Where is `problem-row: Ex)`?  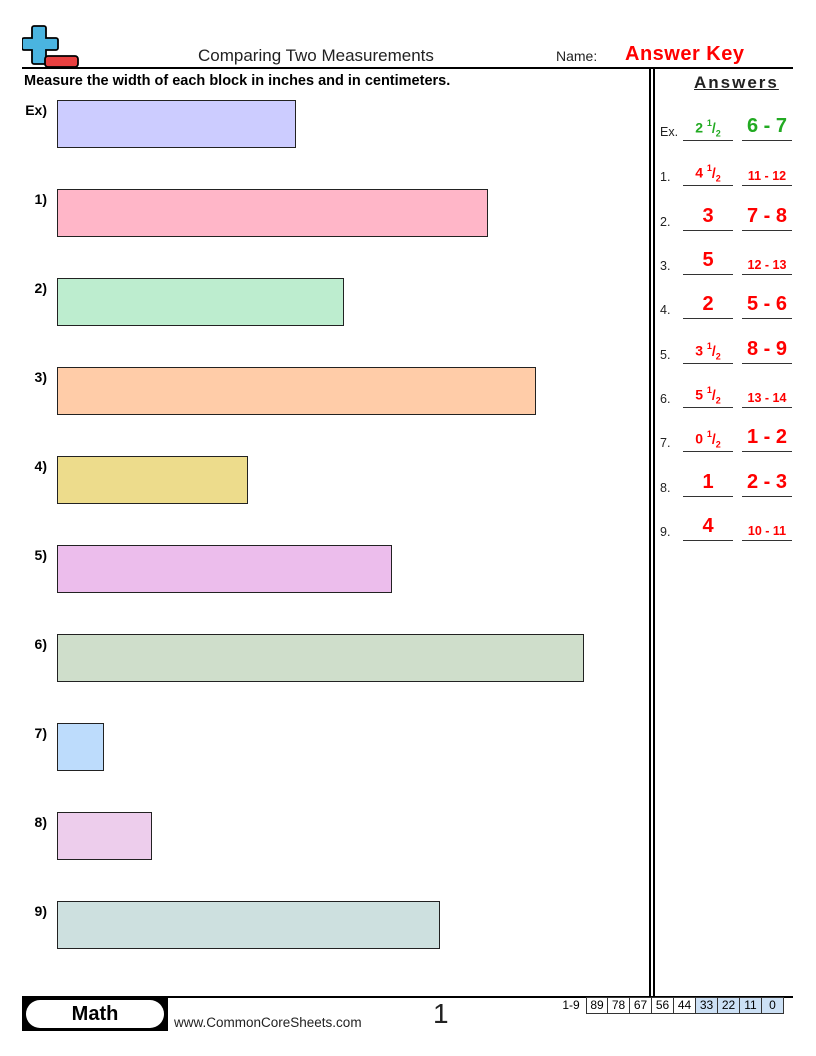 problem-row: Ex) is located at coordinates (322, 125).